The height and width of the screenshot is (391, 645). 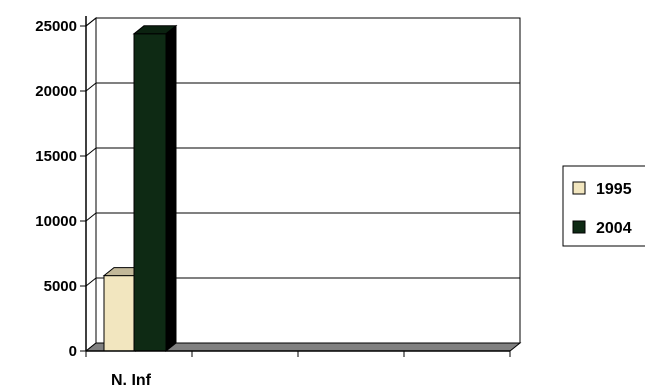 I want to click on y-tick-label: 15000, so click(x=56, y=156).